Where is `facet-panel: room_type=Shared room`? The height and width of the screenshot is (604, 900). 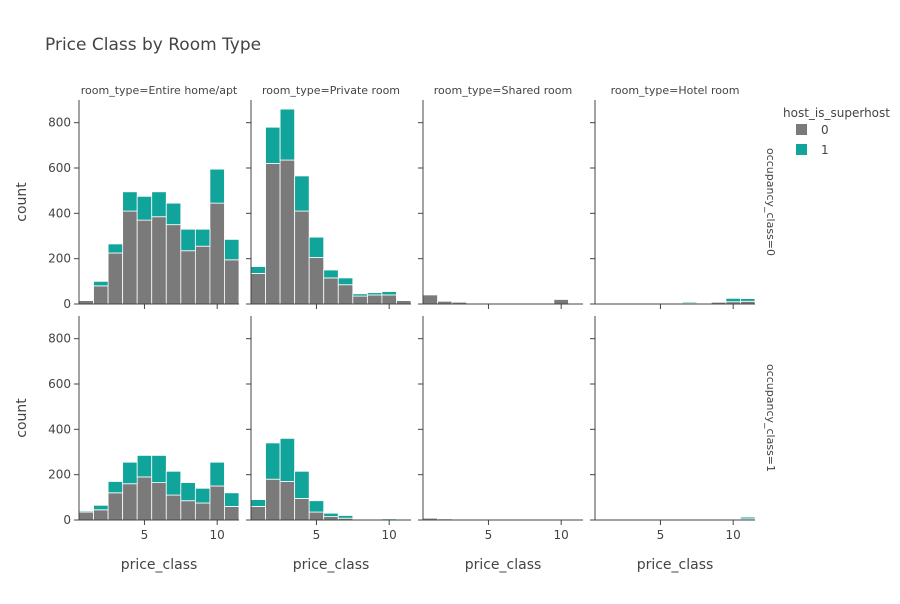 facet-panel: room_type=Shared room is located at coordinates (500, 196).